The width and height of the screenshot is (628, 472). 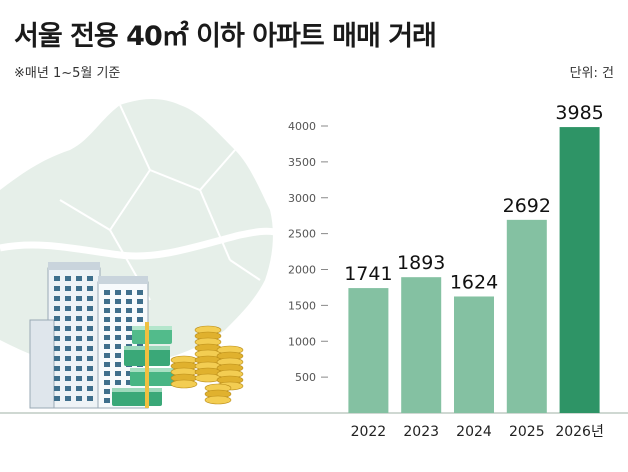 What do you see at coordinates (369, 432) in the screenshot?
I see `x-tick-label: 2022` at bounding box center [369, 432].